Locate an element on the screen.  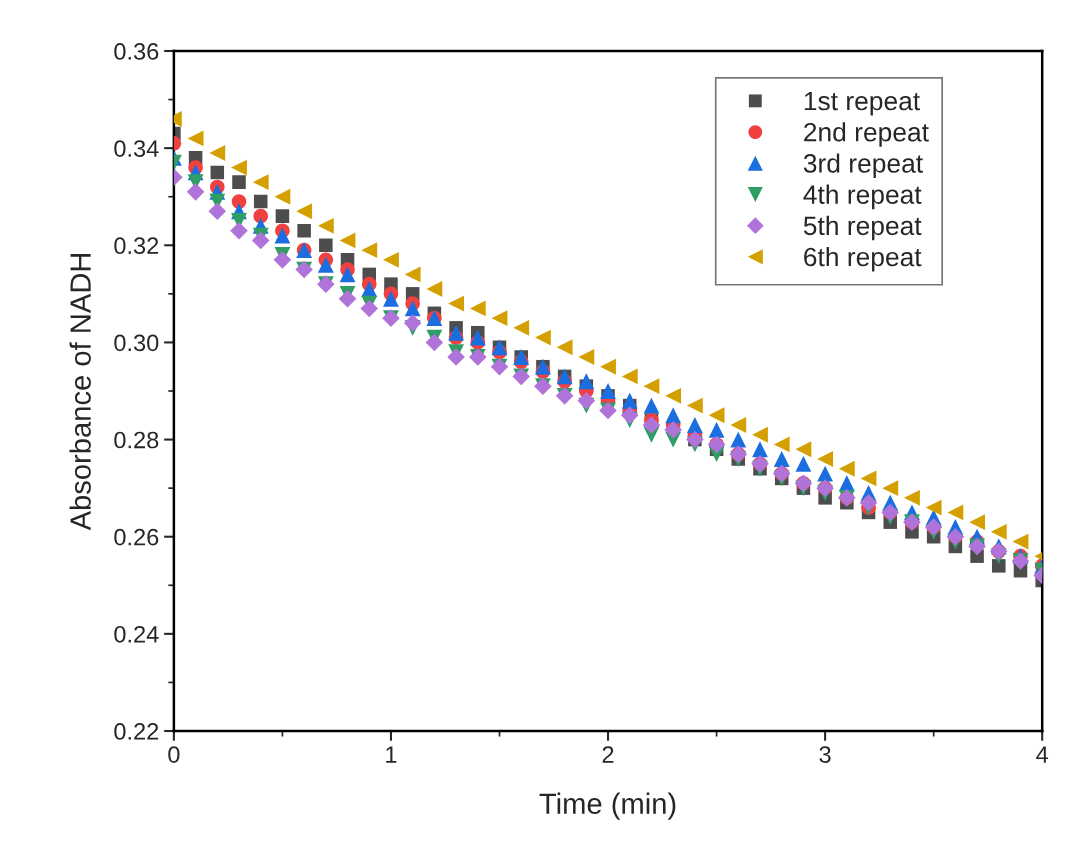
x-tick-label: 0 is located at coordinates (174, 754).